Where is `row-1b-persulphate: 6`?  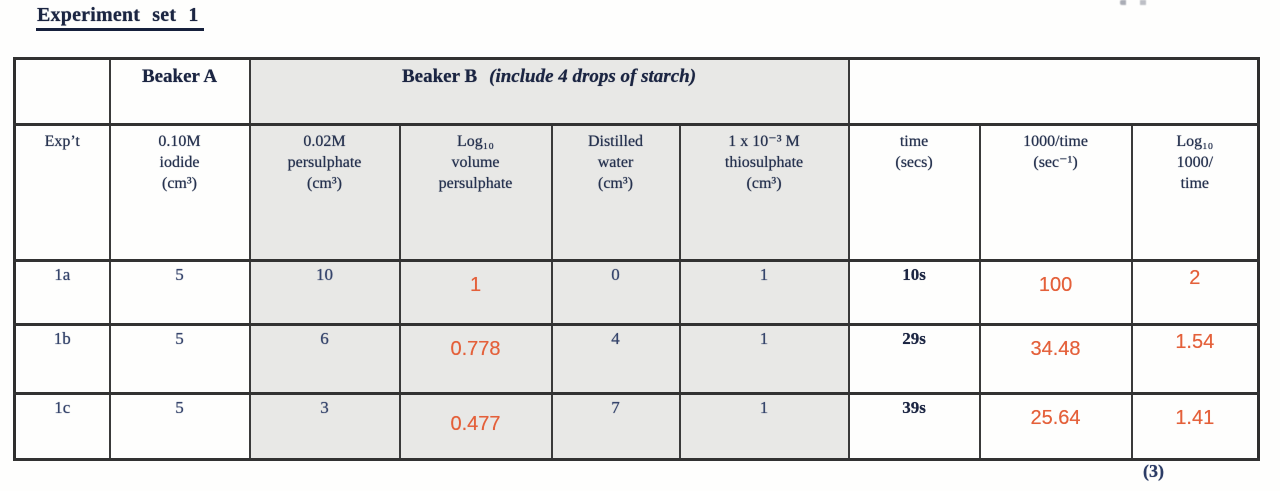 row-1b-persulphate: 6 is located at coordinates (324, 359).